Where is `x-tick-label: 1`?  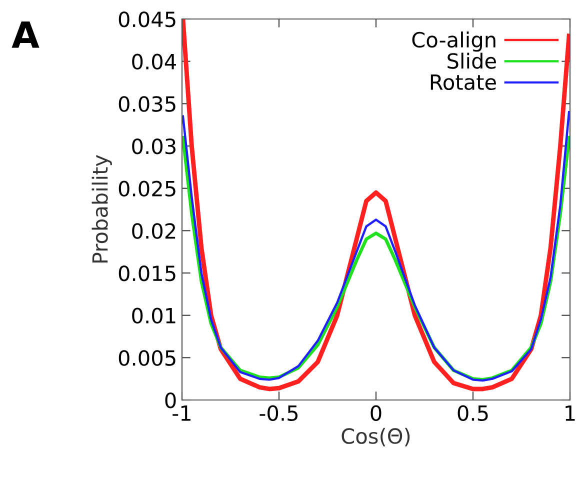 x-tick-label: 1 is located at coordinates (570, 413).